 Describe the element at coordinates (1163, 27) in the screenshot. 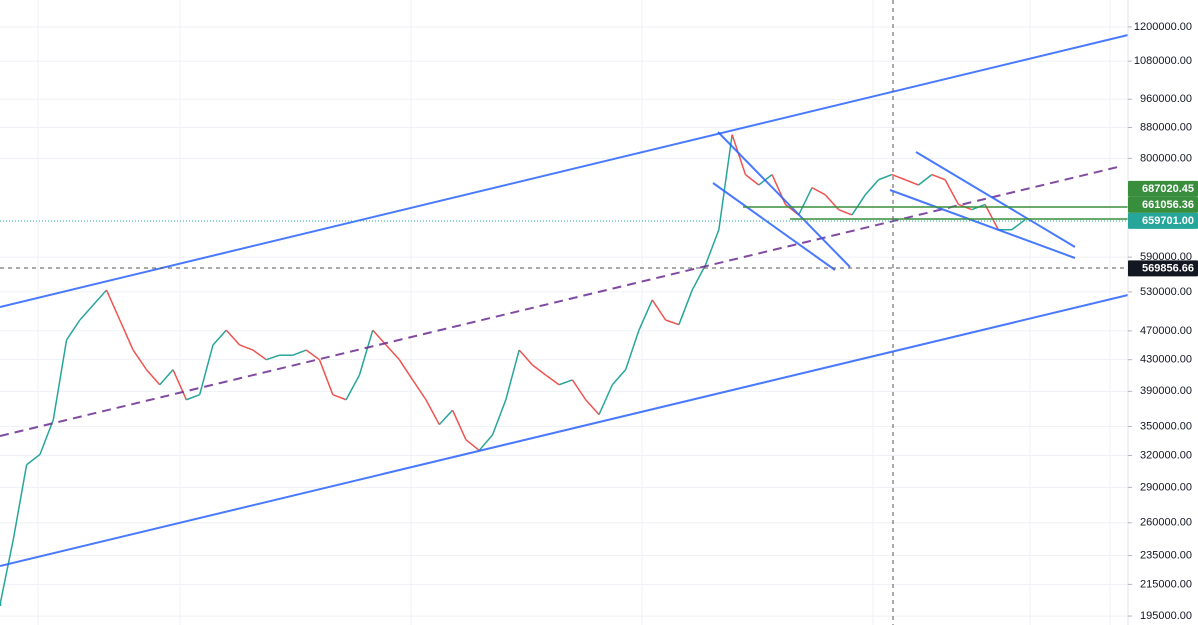

I see `y-tick-label: 1200000.00` at that location.